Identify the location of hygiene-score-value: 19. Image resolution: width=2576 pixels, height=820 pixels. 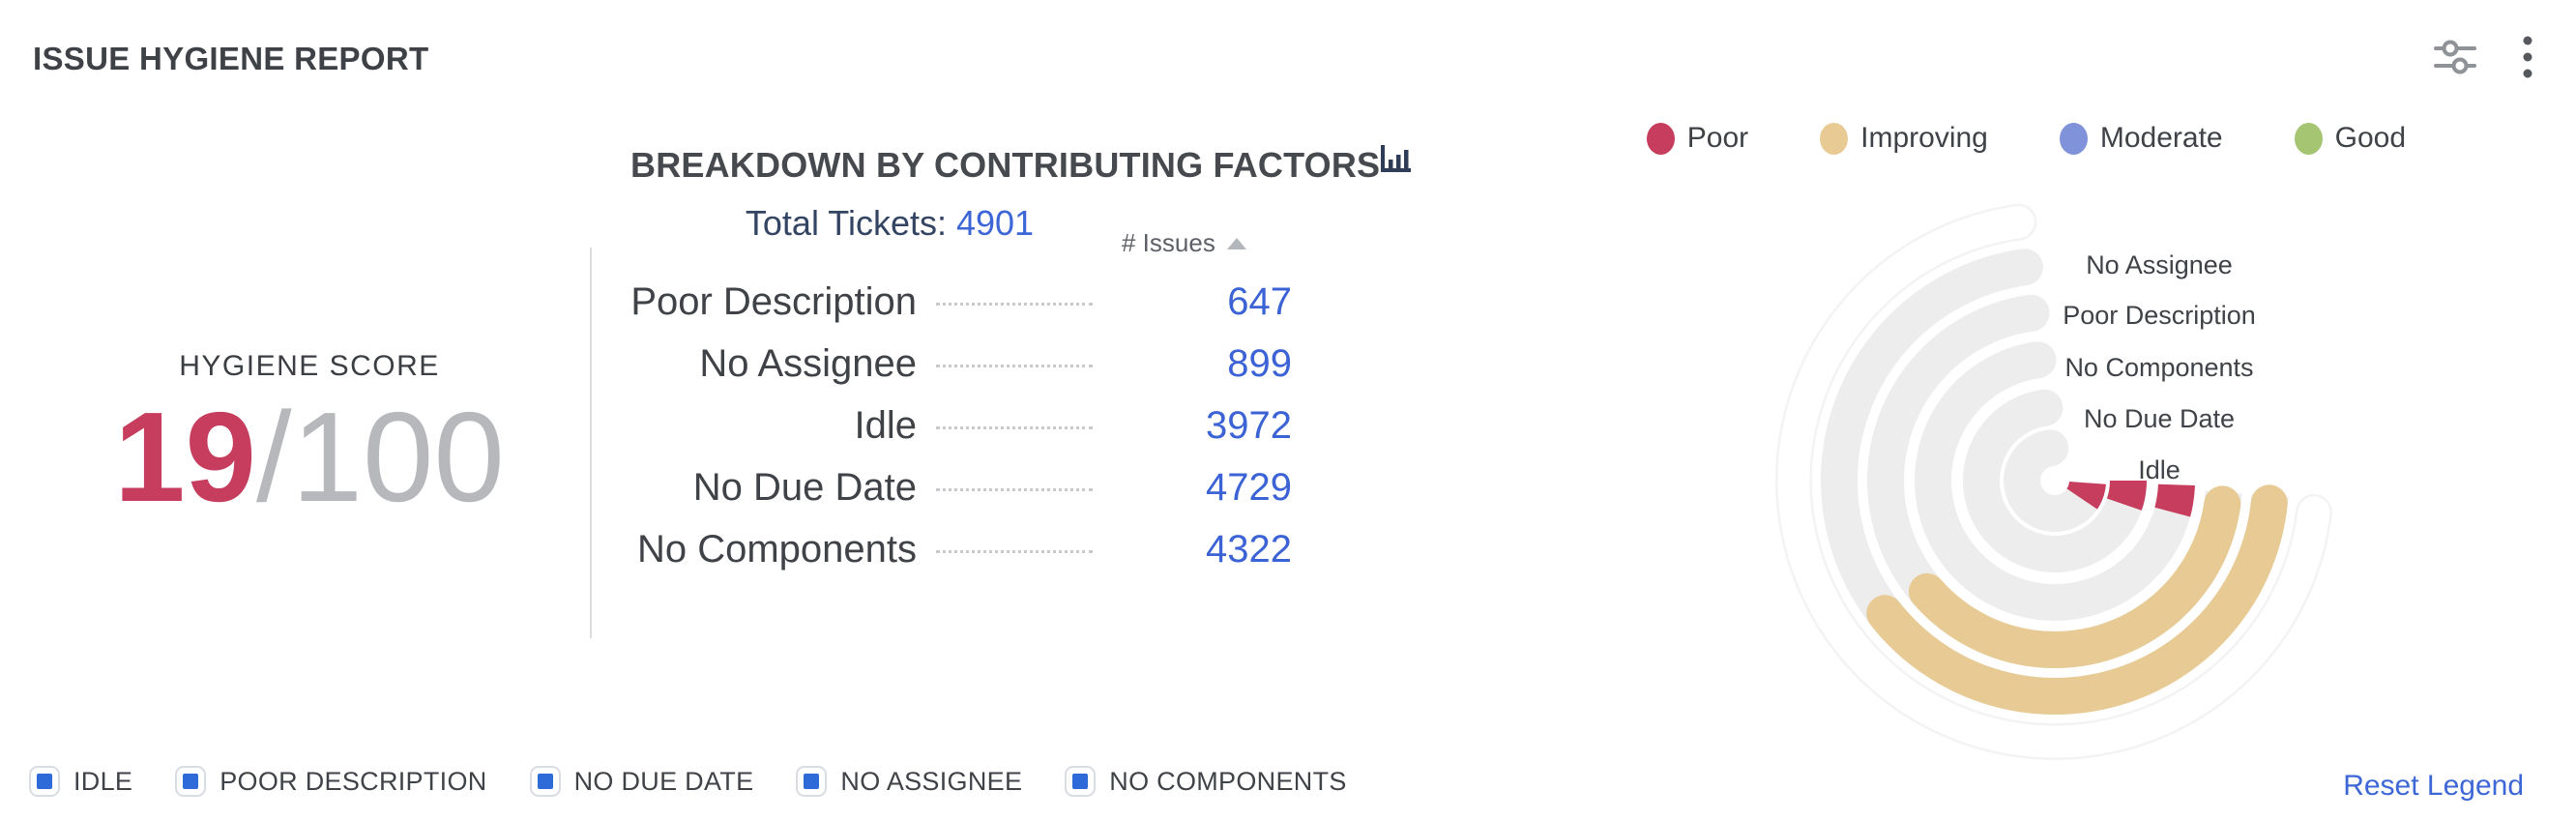
(185, 457).